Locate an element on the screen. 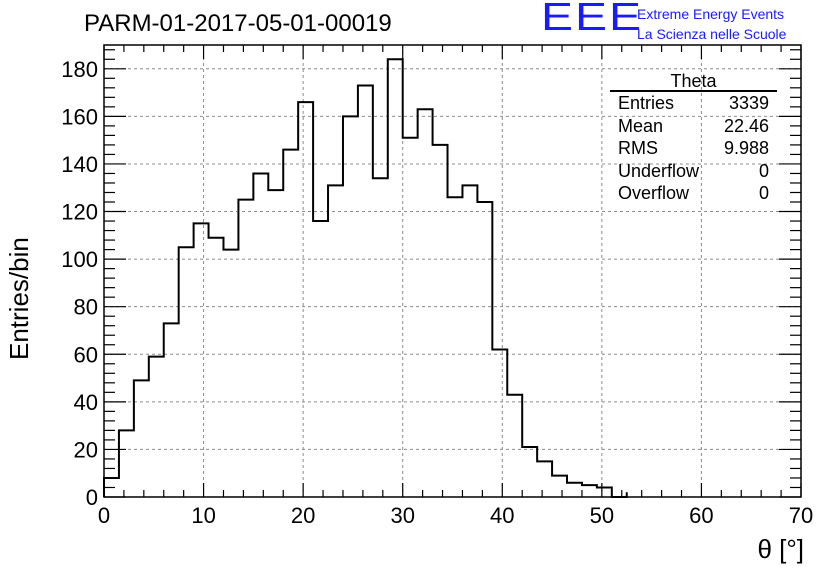 Image resolution: width=836 pixels, height=572 pixels. x-tick-label: 70 is located at coordinates (801, 515).